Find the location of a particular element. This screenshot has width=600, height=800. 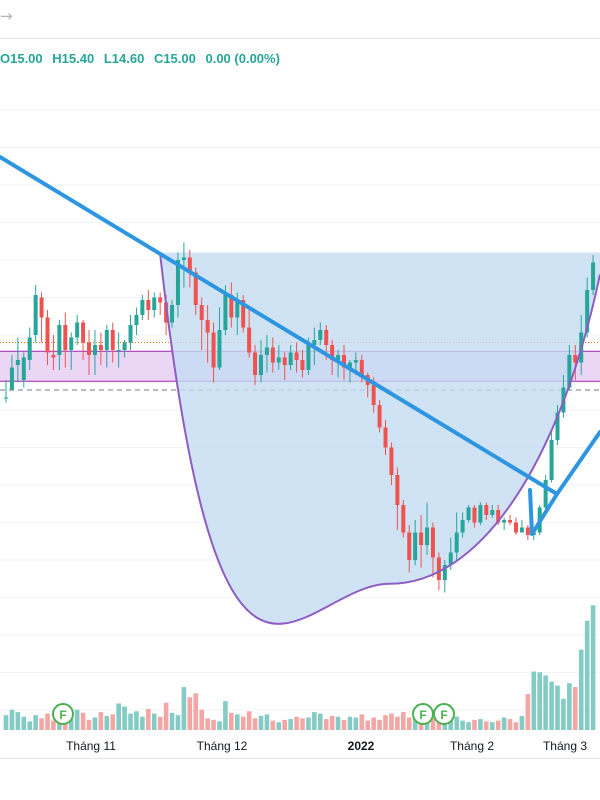

breakout-flag-line is located at coordinates (564, 483).